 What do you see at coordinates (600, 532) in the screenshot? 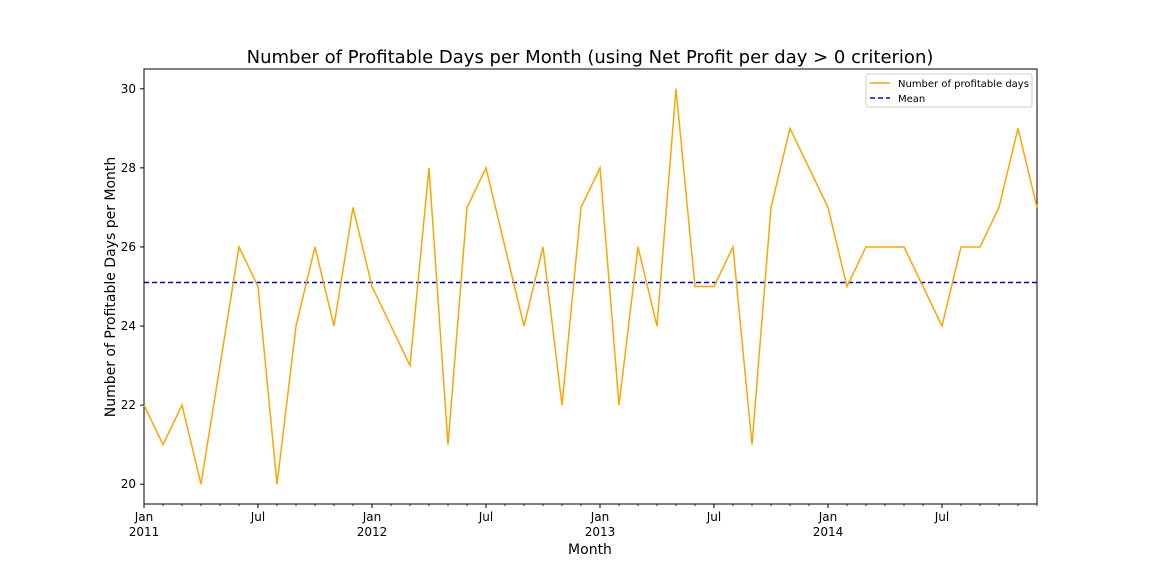
I see `x-tick-year-label: 2013` at bounding box center [600, 532].